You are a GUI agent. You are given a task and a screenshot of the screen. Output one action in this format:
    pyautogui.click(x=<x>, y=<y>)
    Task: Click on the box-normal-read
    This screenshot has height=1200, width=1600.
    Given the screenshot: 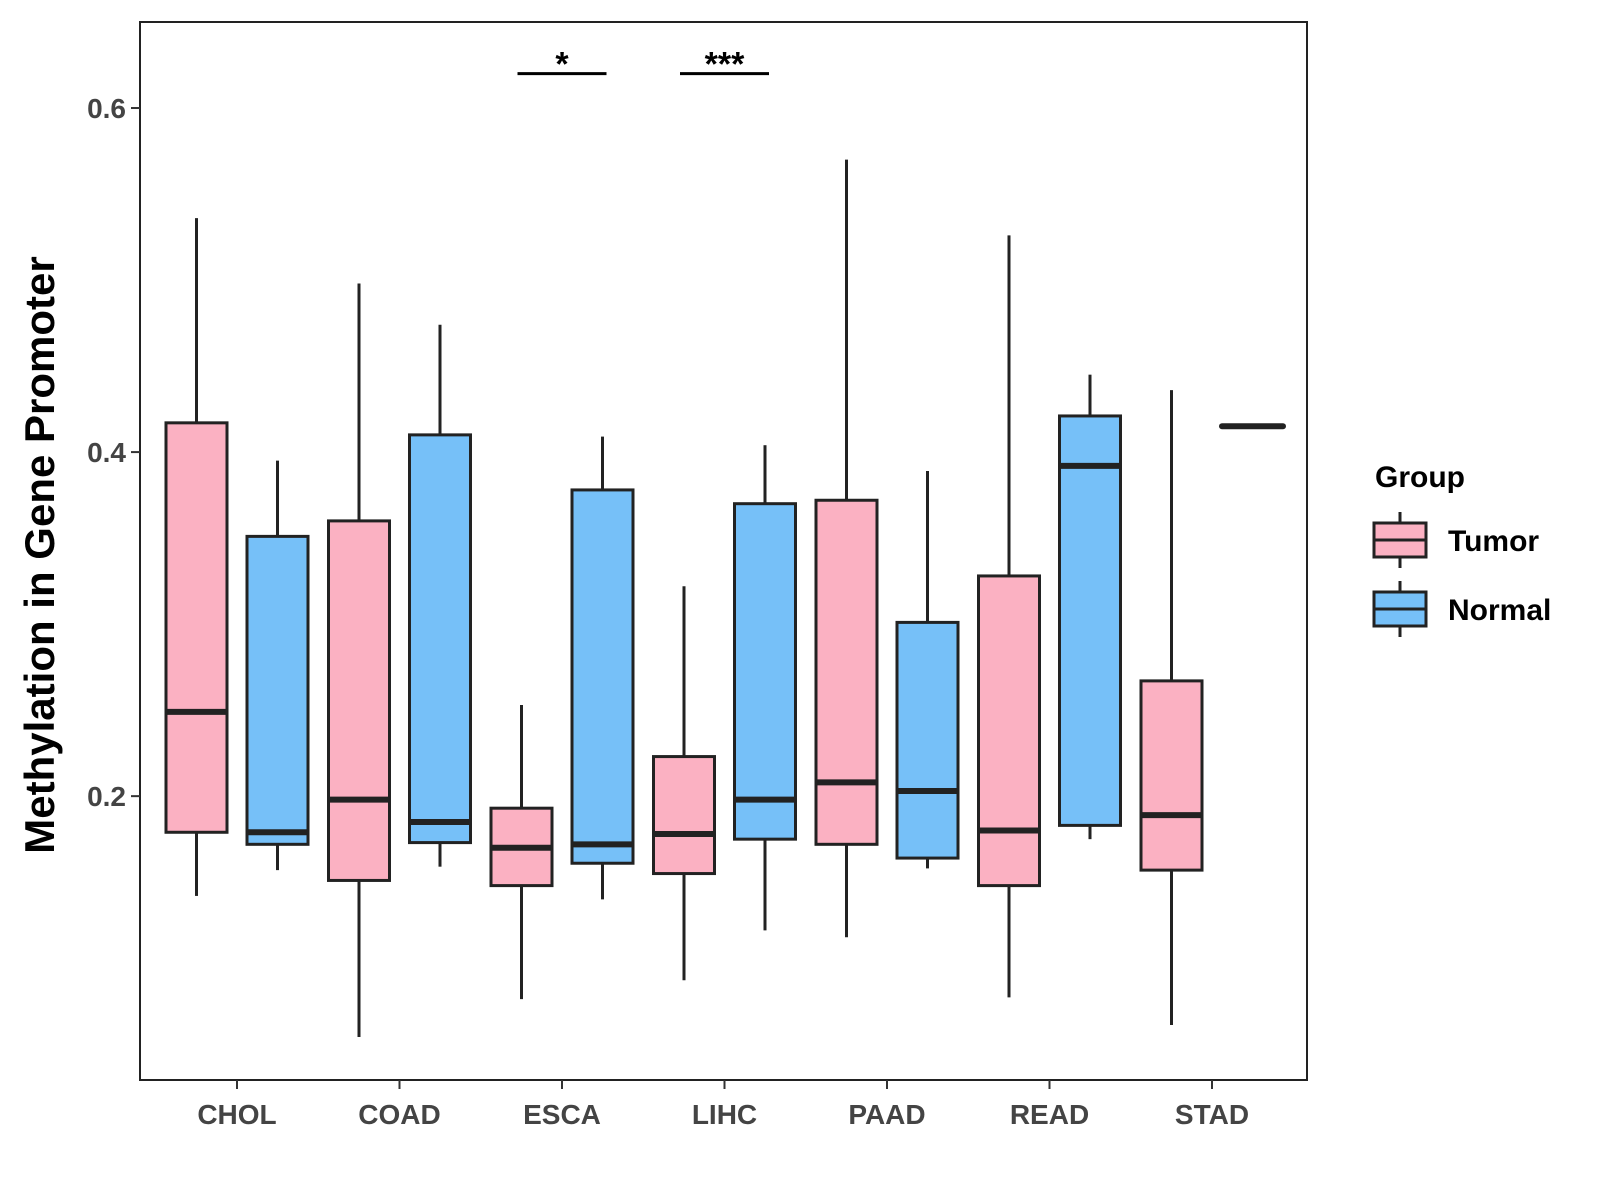 What is the action you would take?
    pyautogui.click(x=1090, y=607)
    